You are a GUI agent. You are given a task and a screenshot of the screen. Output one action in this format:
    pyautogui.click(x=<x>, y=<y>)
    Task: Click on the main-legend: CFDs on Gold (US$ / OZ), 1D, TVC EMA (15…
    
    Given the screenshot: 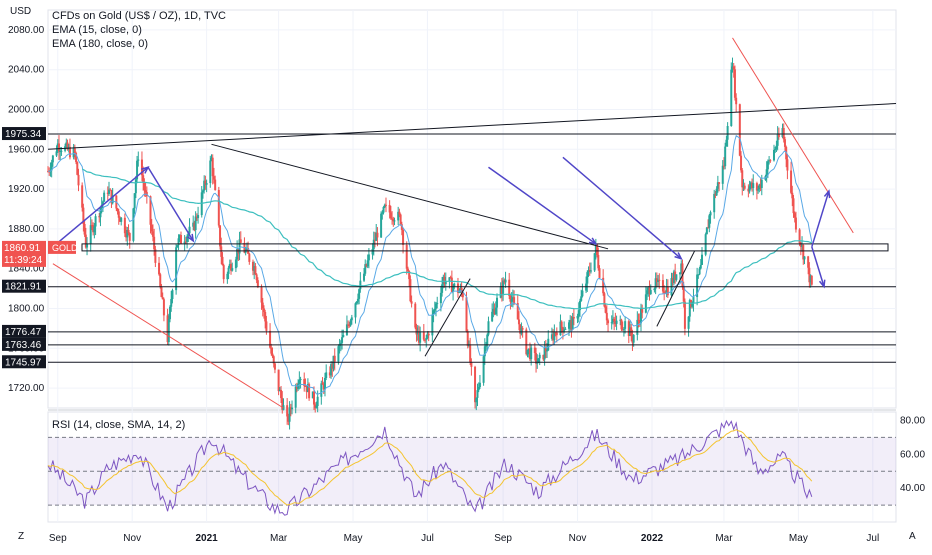 What is the action you would take?
    pyautogui.click(x=139, y=30)
    